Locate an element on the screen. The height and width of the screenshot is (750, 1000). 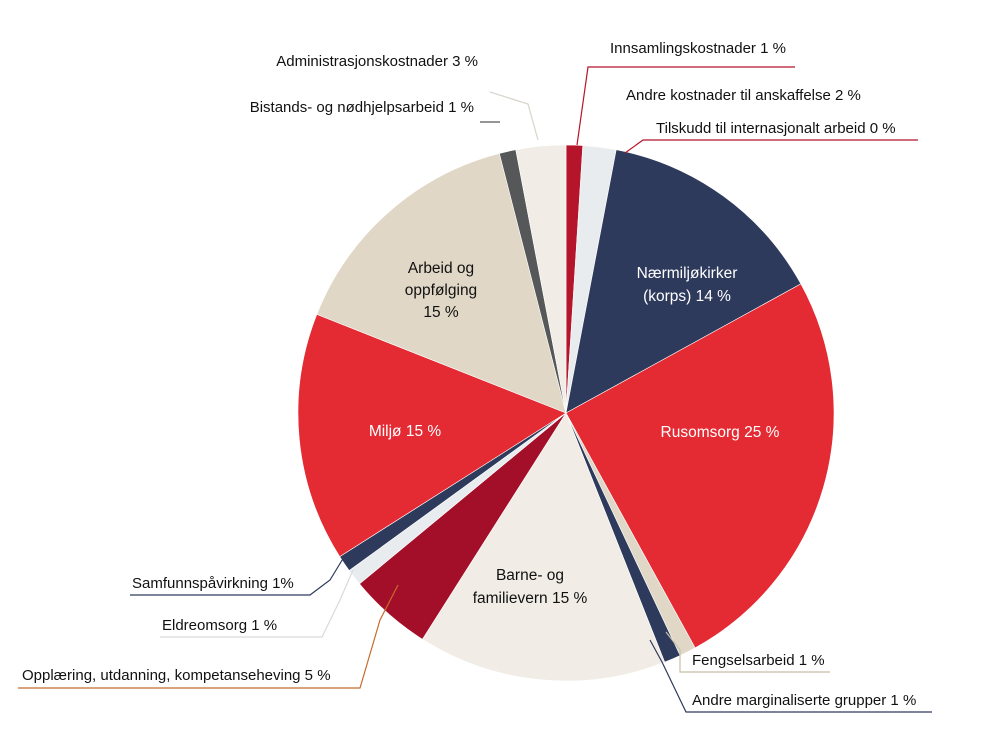
label-naermiljo-line1: Nærmiljøkirker is located at coordinates (687, 273).